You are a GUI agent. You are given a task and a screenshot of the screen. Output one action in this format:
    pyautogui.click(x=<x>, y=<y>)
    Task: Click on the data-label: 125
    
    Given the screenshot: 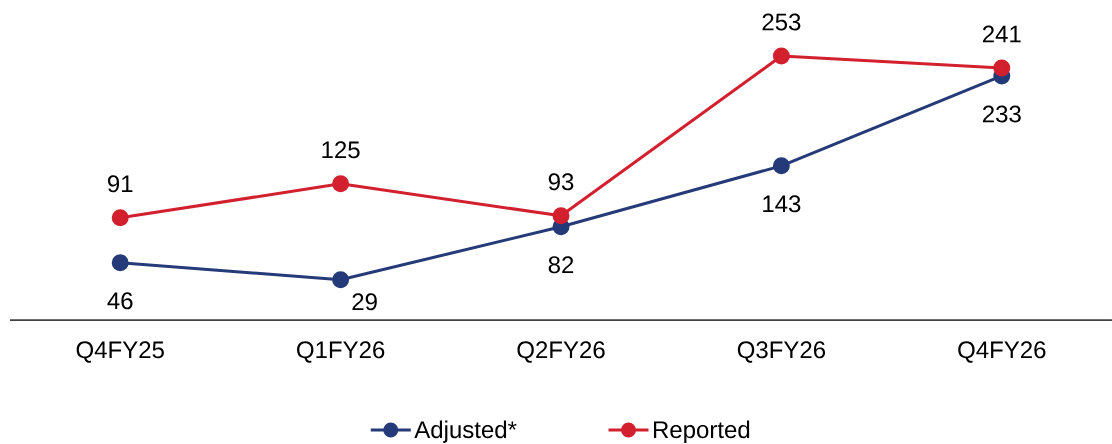 What is the action you would take?
    pyautogui.click(x=341, y=150)
    